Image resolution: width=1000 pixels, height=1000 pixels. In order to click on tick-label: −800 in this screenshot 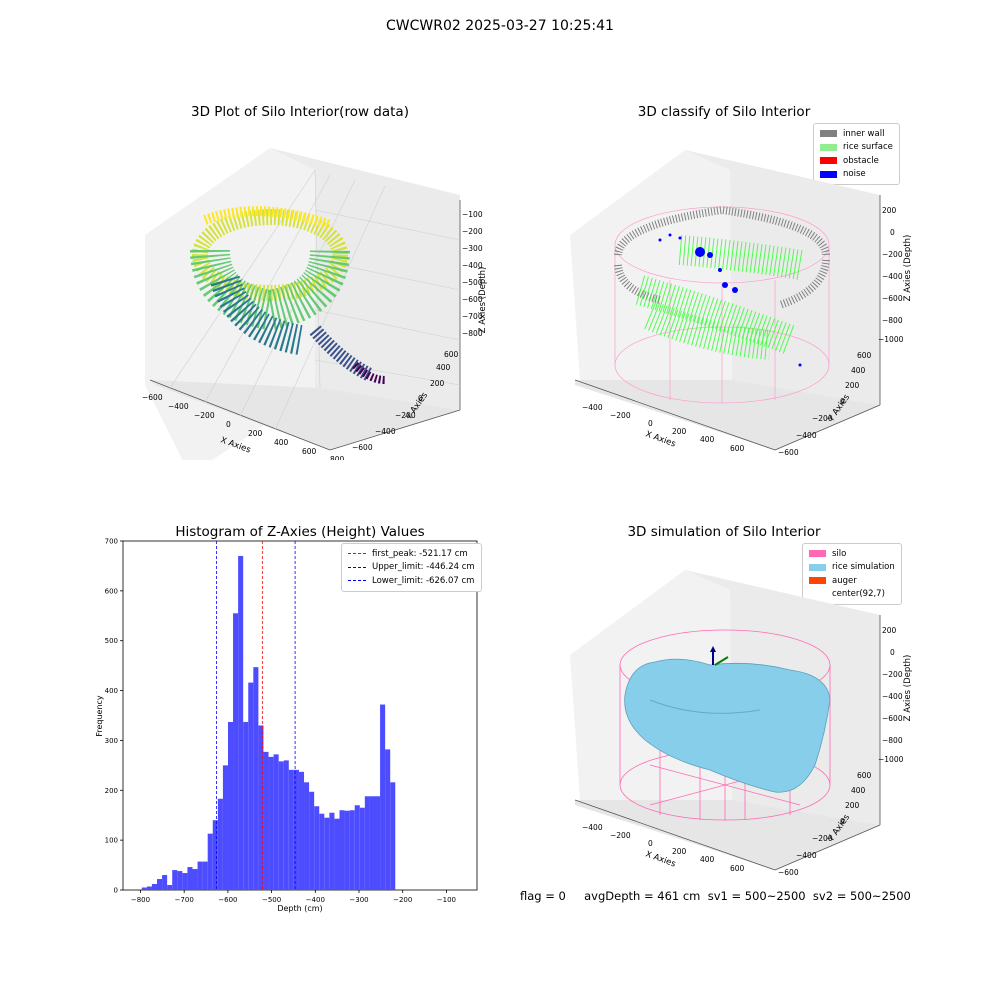, I will do `click(892, 740)`.